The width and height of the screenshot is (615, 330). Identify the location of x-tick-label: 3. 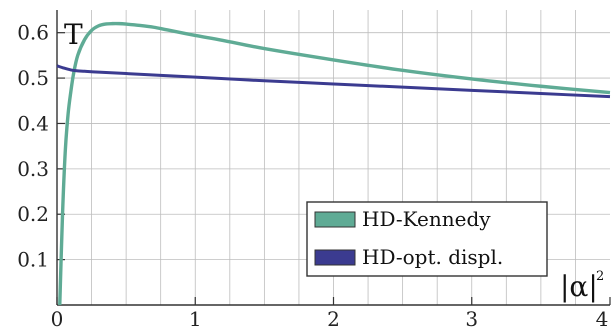
(471, 318).